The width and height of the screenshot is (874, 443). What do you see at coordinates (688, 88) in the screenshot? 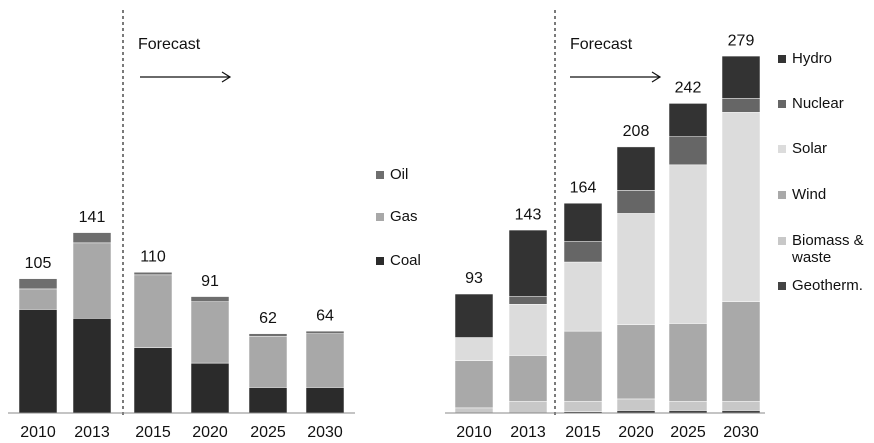
I see `total-label: 242` at bounding box center [688, 88].